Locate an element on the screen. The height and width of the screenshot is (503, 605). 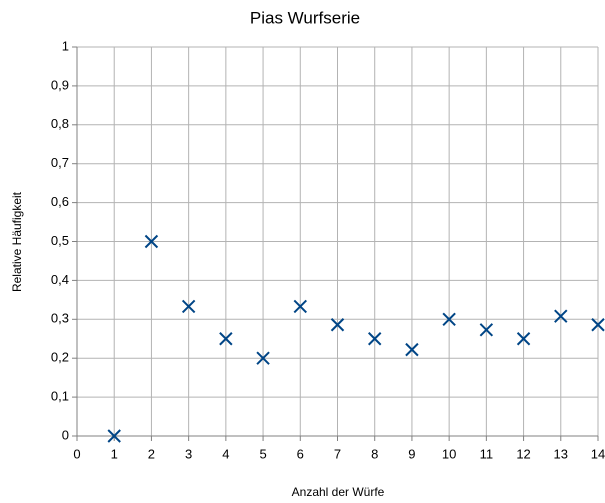
x-tick-label: 5 is located at coordinates (262, 453).